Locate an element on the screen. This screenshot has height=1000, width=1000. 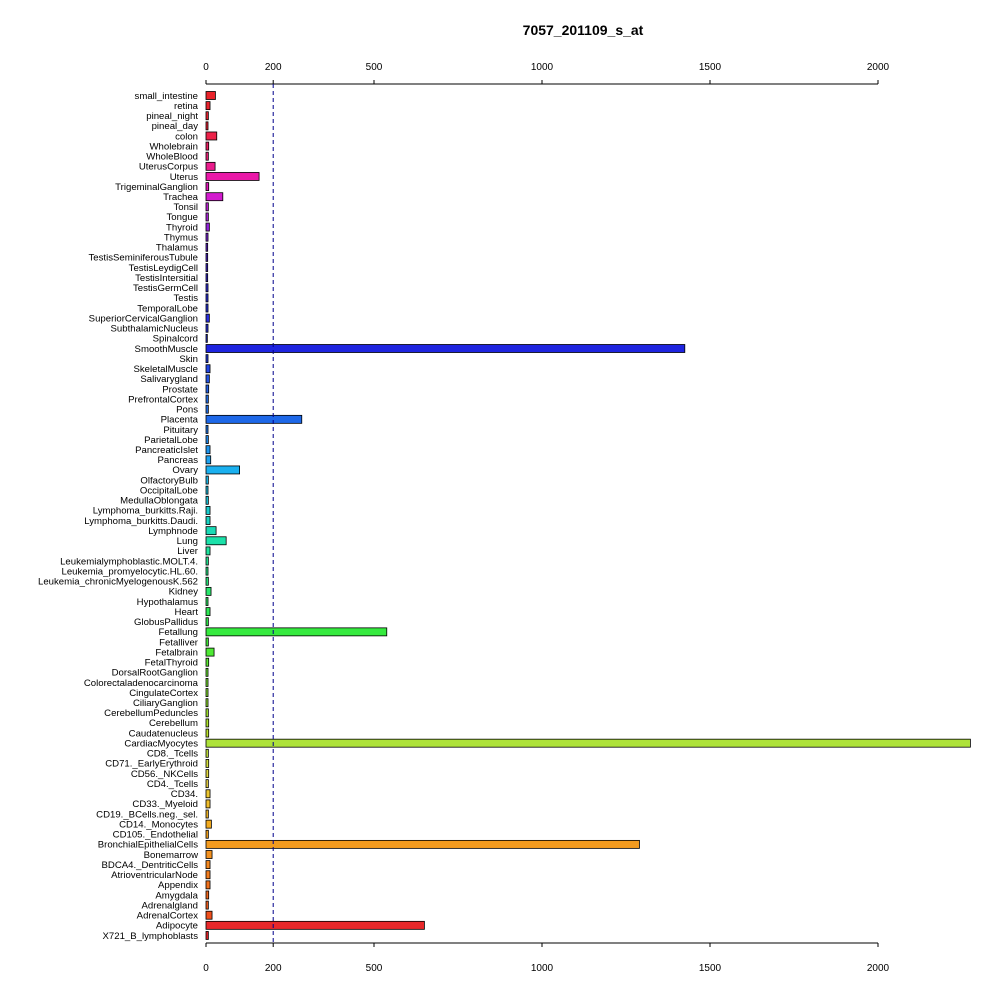
bar-Ovary is located at coordinates (222, 470).